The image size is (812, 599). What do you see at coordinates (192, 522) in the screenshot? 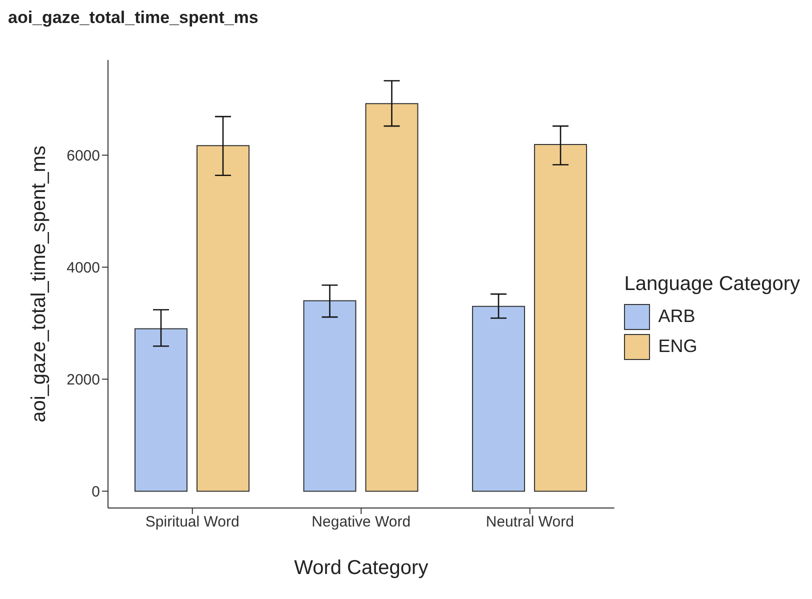
I see `x-tick-label: Spiritual Word` at bounding box center [192, 522].